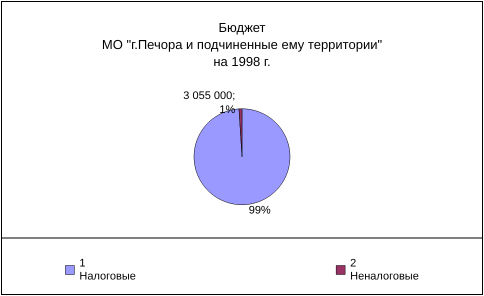 The image size is (484, 296). What do you see at coordinates (107, 270) in the screenshot?
I see `legend-label: 1 Налоговые` at bounding box center [107, 270].